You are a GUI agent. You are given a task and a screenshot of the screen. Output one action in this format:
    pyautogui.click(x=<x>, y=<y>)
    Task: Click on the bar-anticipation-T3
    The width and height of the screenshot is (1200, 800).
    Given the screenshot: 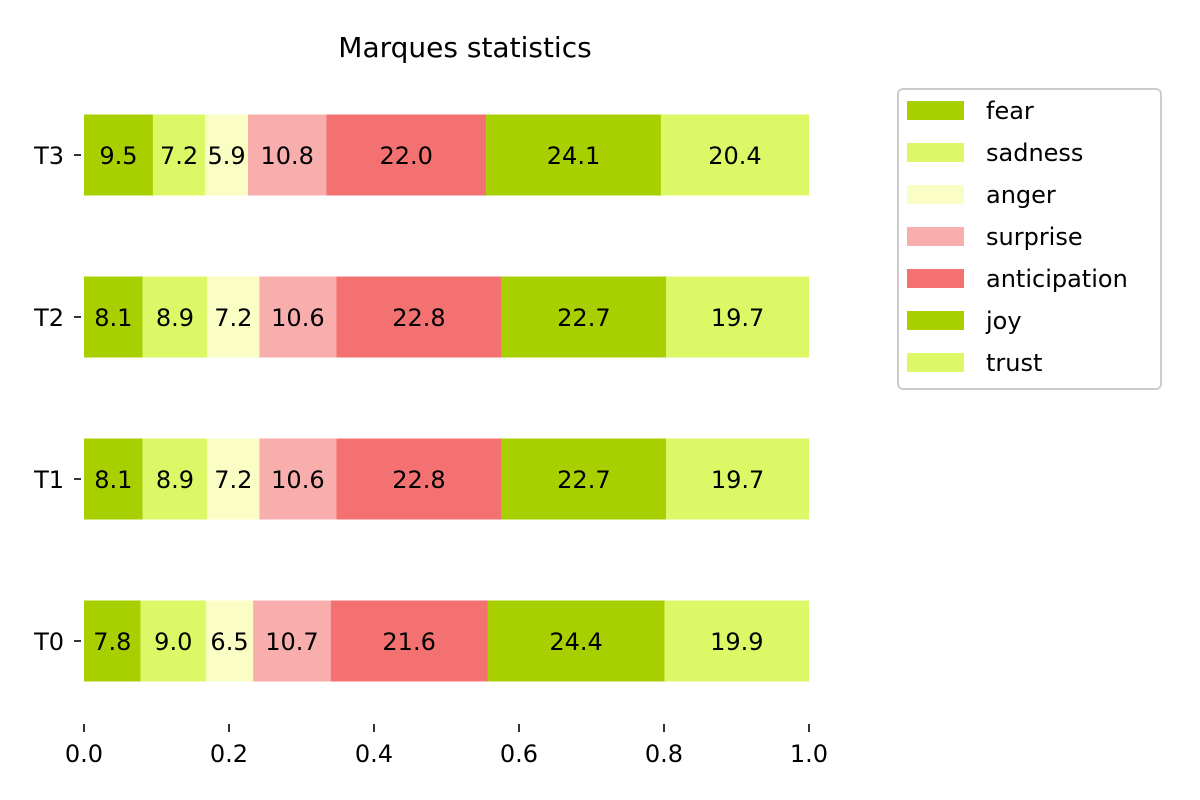 What is the action you would take?
    pyautogui.click(x=406, y=155)
    